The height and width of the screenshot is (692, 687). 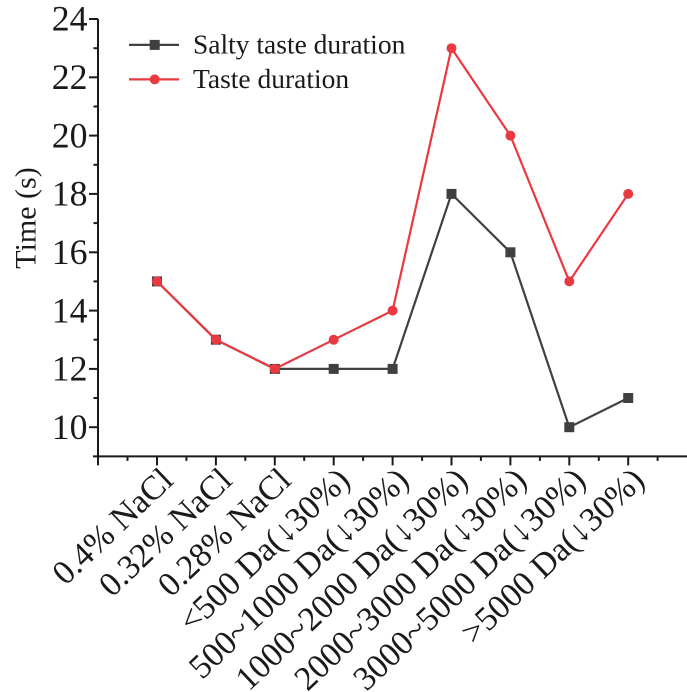 What do you see at coordinates (70, 19) in the screenshot?
I see `svg-text: 24` at bounding box center [70, 19].